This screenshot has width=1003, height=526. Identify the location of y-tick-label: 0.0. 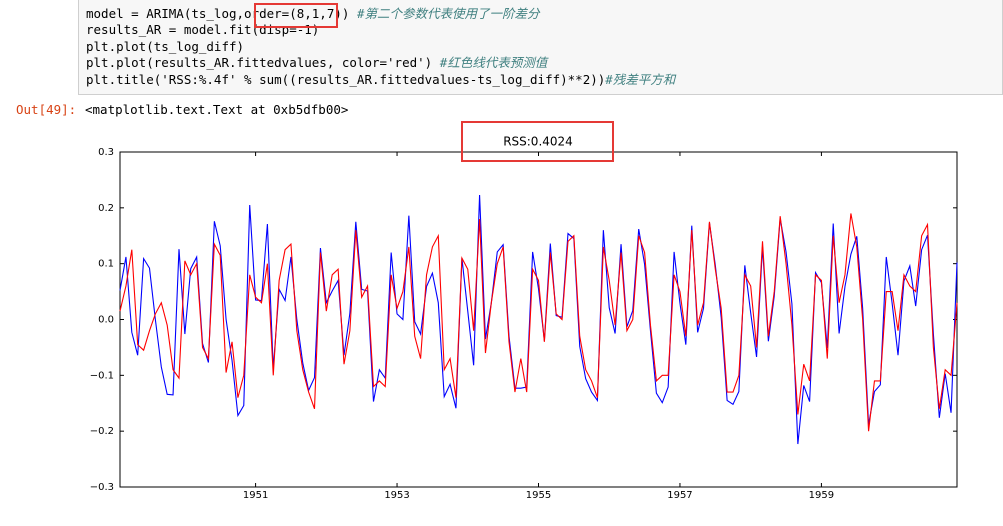
(106, 320).